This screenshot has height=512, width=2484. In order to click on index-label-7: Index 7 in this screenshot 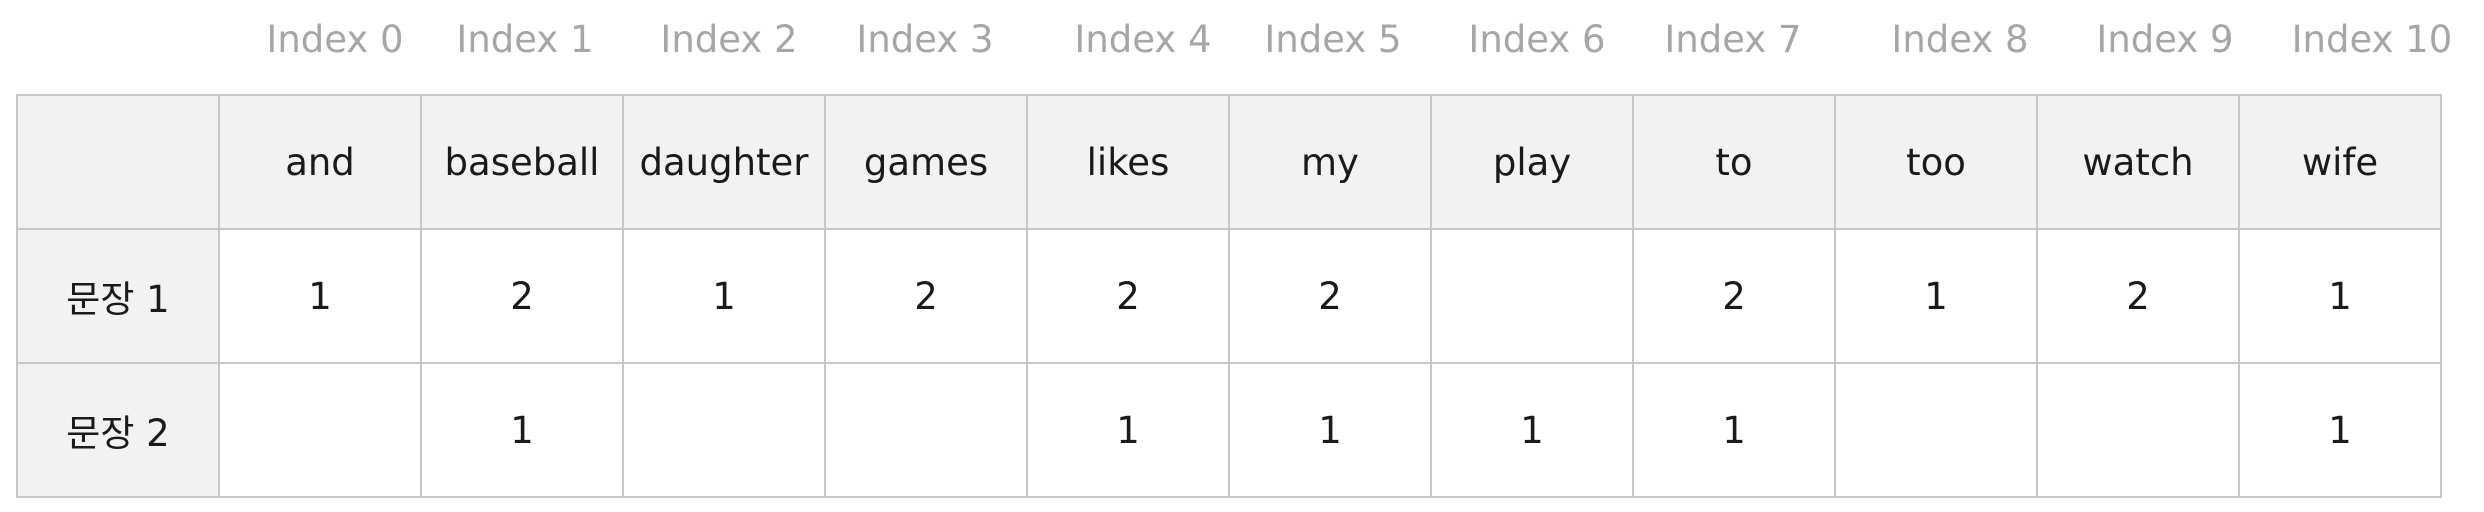, I will do `click(1733, 39)`.